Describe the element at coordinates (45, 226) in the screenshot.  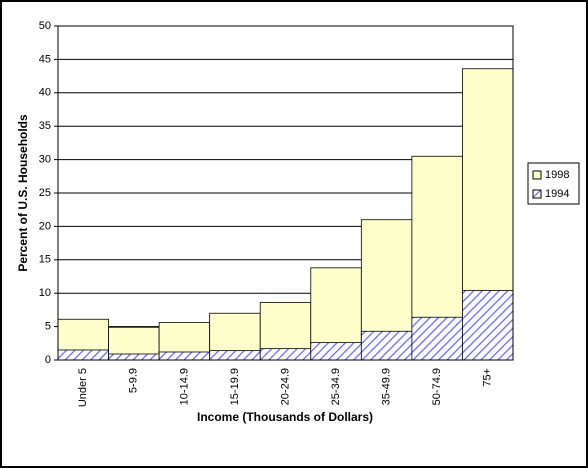
I see `y-tick-label: 20` at that location.